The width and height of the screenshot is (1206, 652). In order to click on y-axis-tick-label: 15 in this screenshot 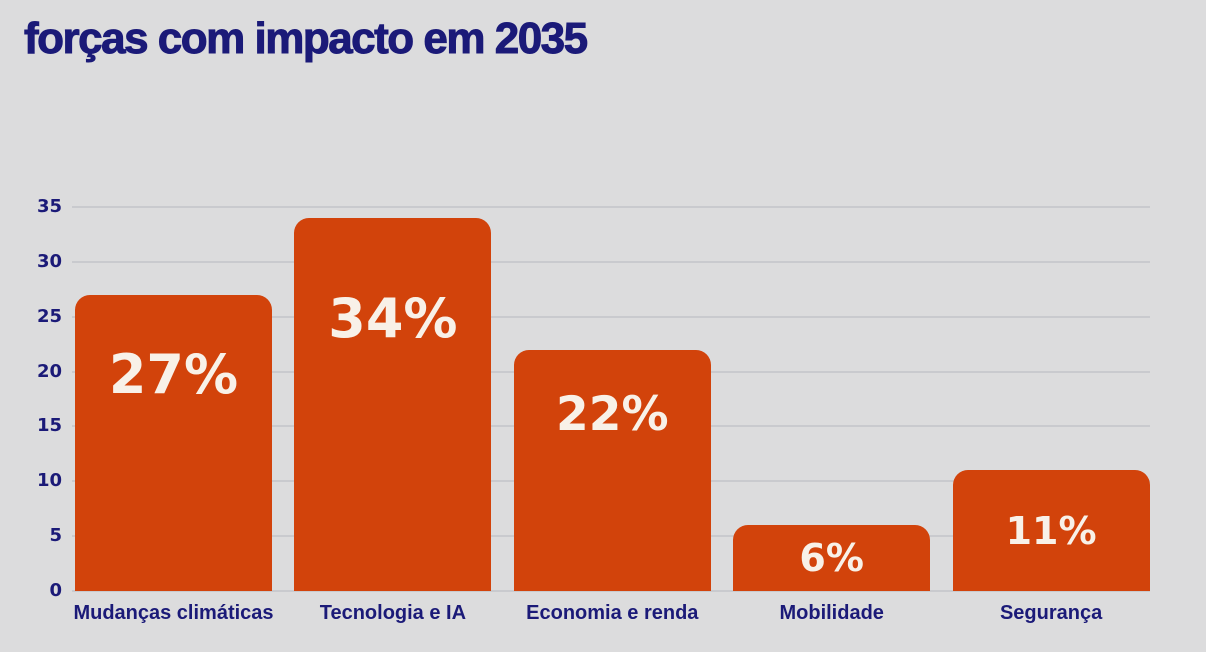, I will do `click(49, 426)`.